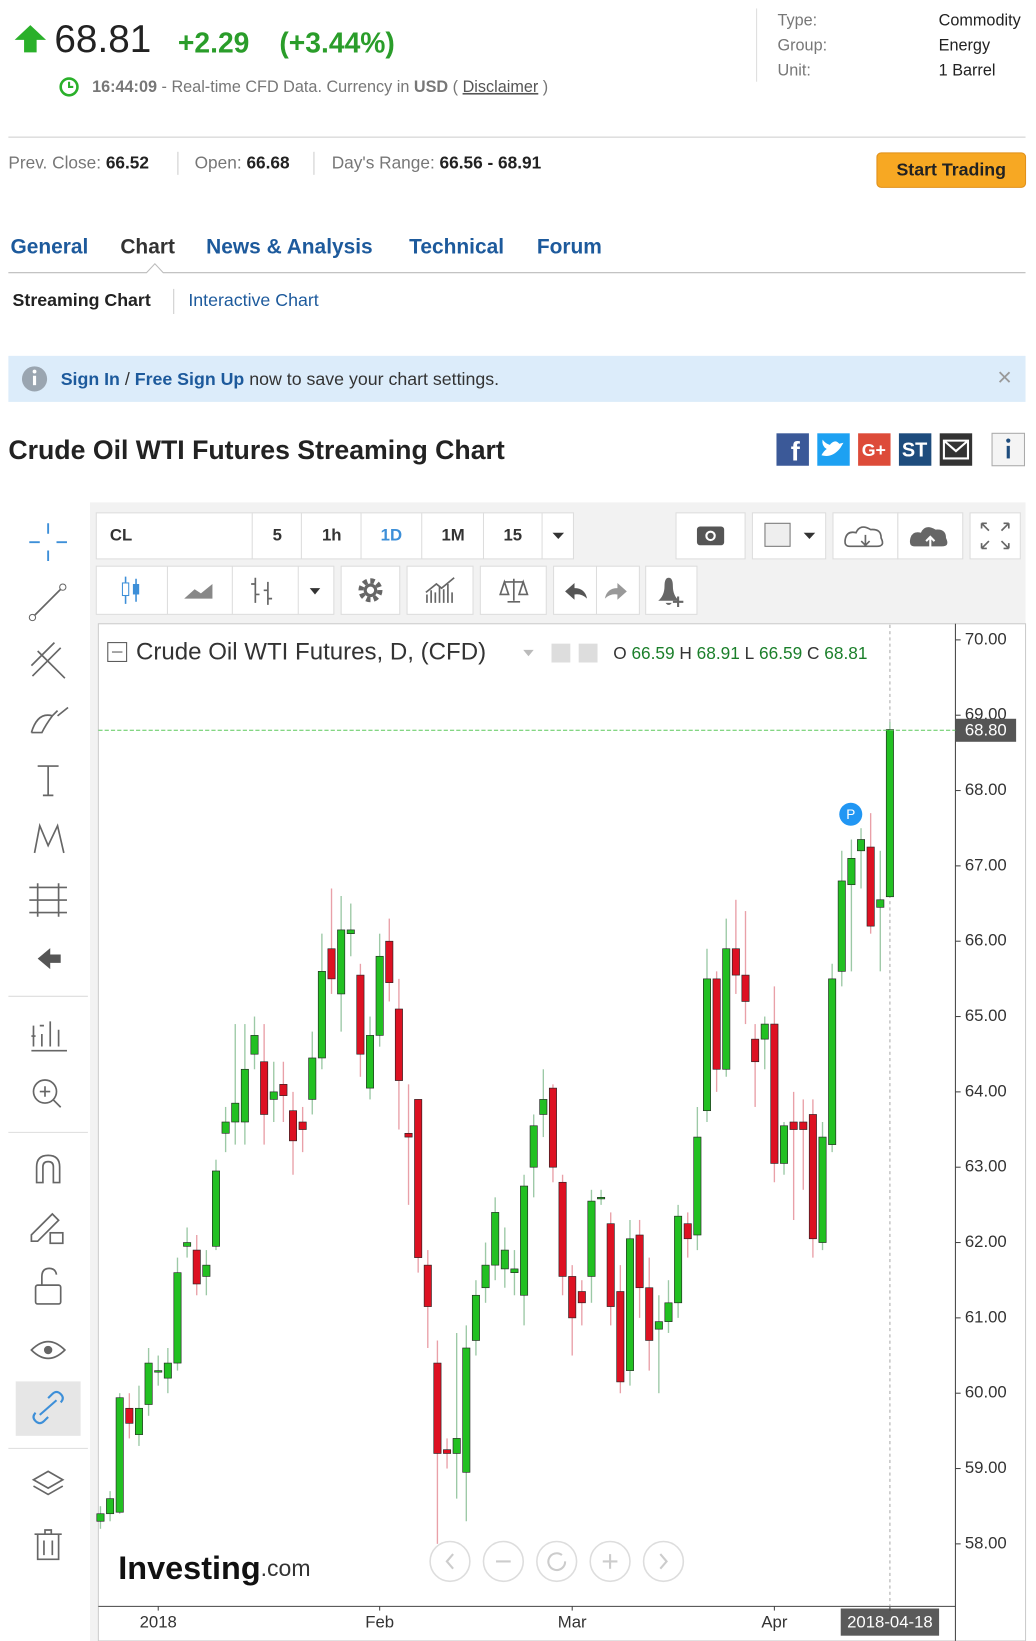 The height and width of the screenshot is (1641, 1036). What do you see at coordinates (256, 450) in the screenshot?
I see `chart-title: Crude Oil WTI Futures Streaming Chart` at bounding box center [256, 450].